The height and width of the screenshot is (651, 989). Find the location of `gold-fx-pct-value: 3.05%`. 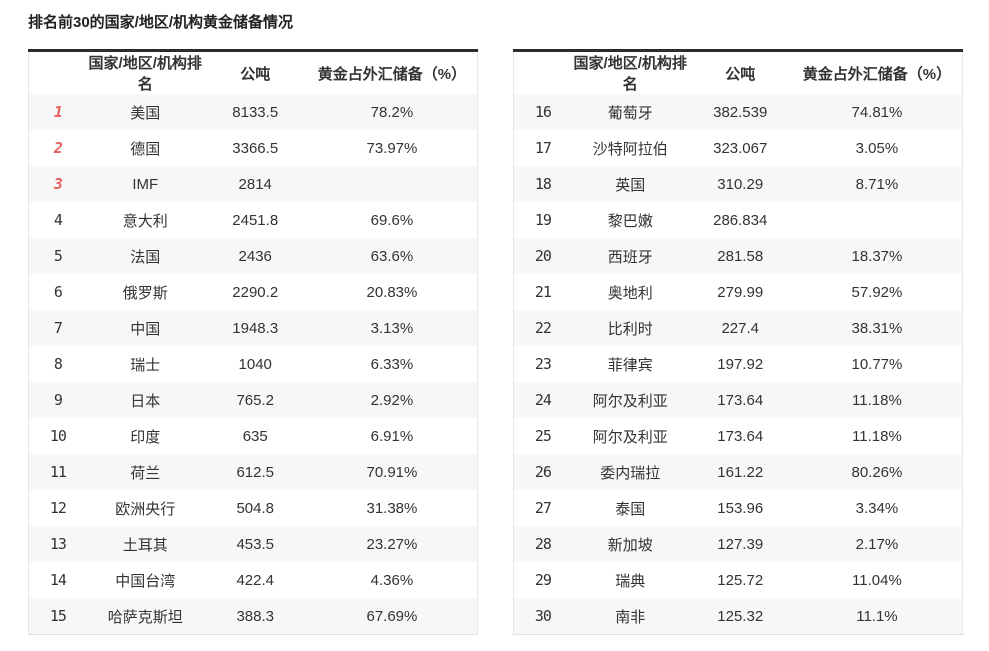

gold-fx-pct-value: 3.05% is located at coordinates (877, 148).